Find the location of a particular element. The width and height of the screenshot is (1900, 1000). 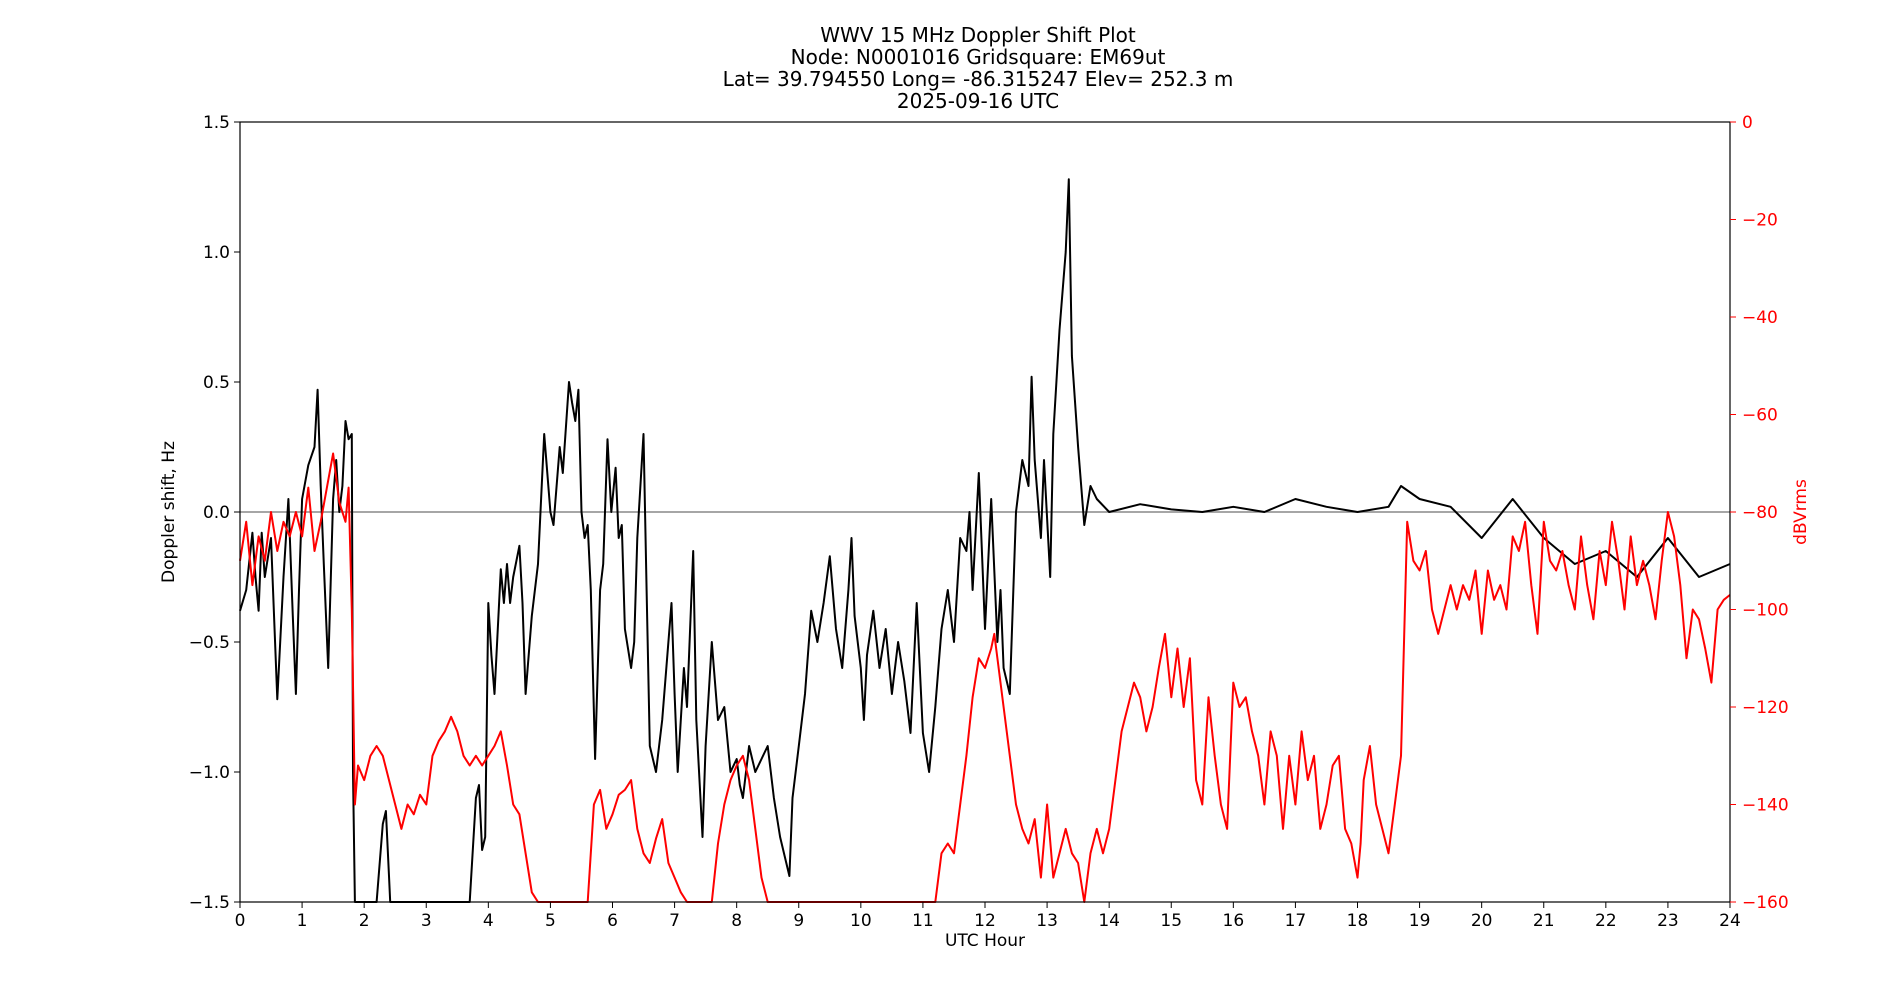

y-right-tick-label: −100 is located at coordinates (1765, 611).